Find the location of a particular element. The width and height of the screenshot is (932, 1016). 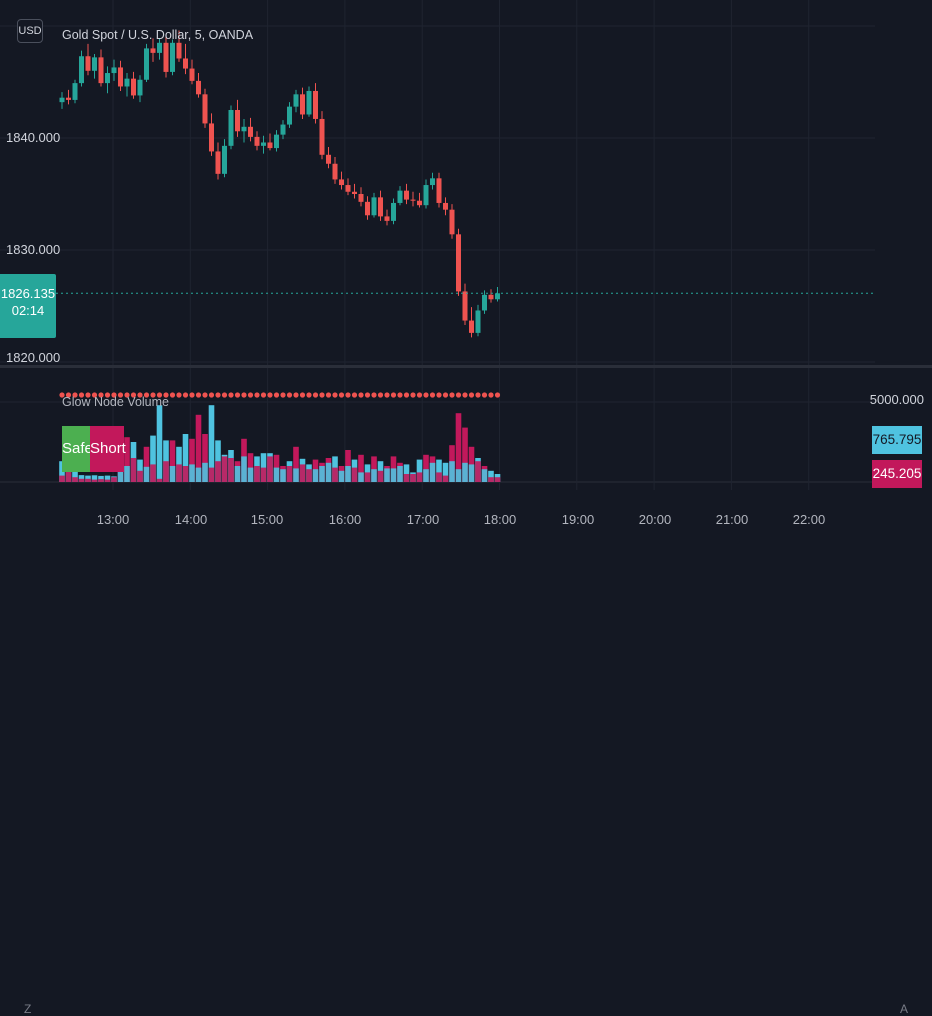

time-tick: 18:00 is located at coordinates (500, 519).